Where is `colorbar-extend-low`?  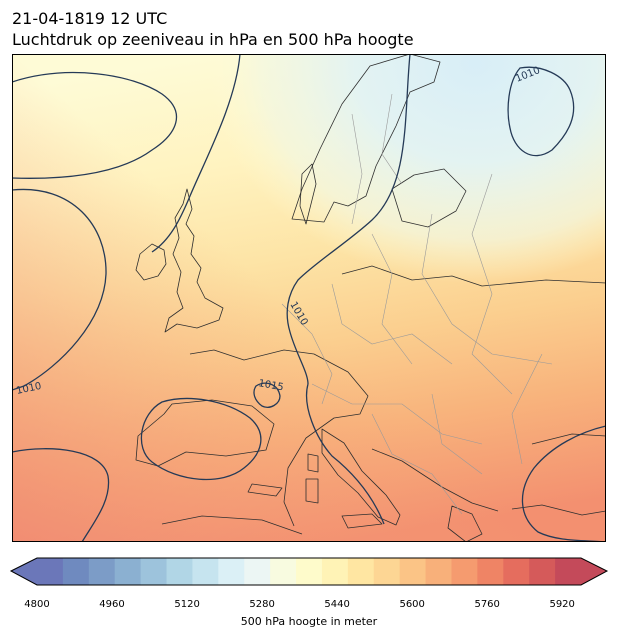
colorbar-extend-low is located at coordinates (24, 571).